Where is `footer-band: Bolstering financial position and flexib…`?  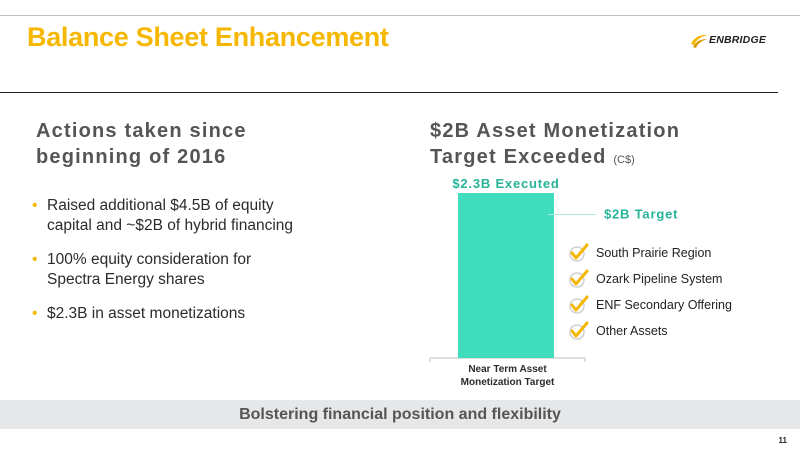
footer-band: Bolstering financial position and flexib… is located at coordinates (400, 414).